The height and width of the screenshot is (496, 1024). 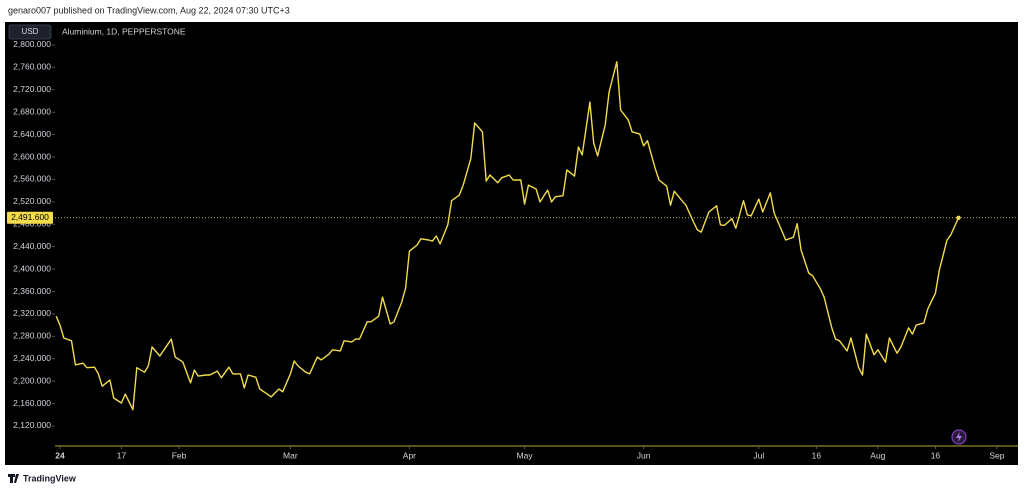 I want to click on logo-mark, so click(x=13, y=478).